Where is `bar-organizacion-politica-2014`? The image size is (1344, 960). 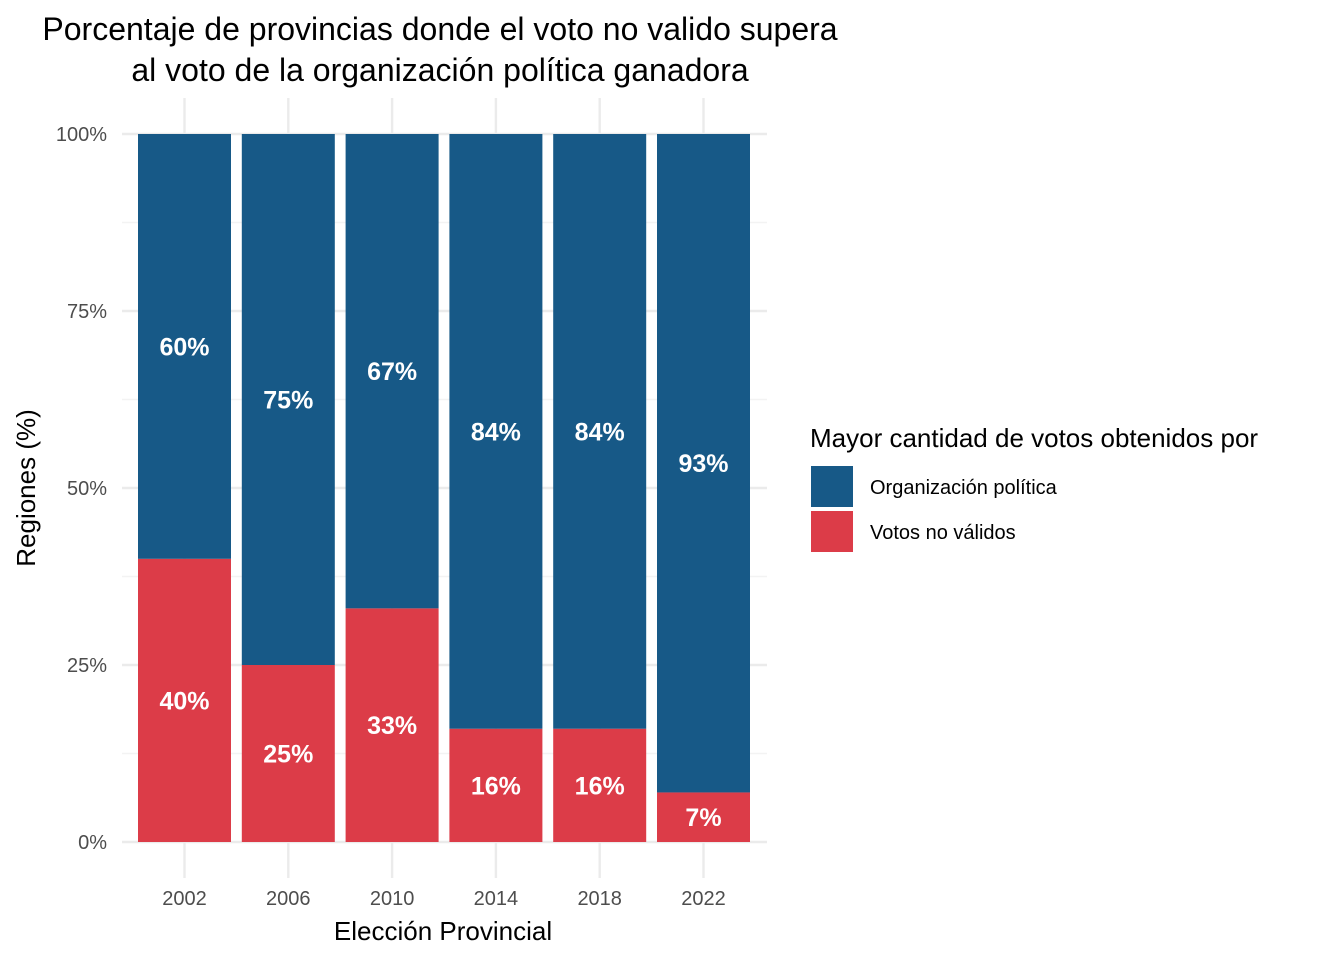
bar-organizacion-politica-2014 is located at coordinates (496, 431).